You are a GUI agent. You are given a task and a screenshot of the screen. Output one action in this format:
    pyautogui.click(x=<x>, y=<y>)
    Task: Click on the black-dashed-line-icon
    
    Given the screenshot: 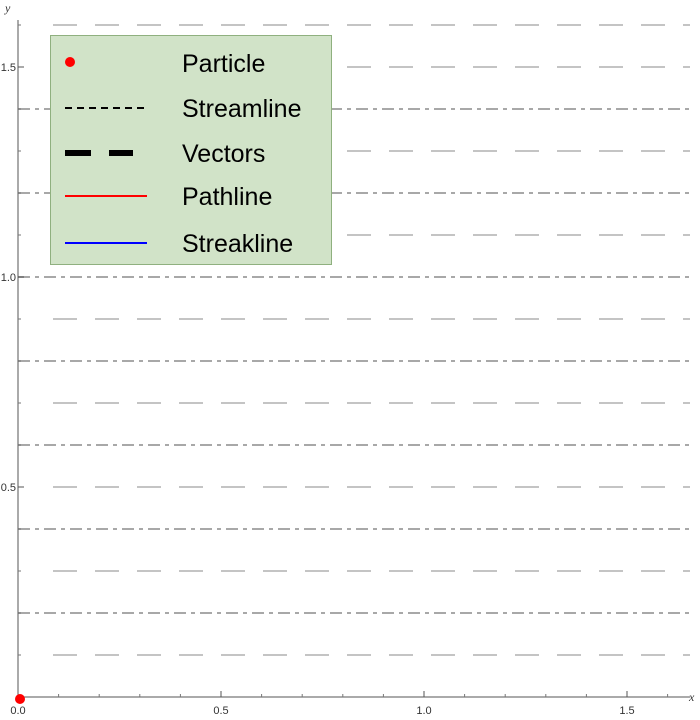 What is the action you would take?
    pyautogui.click(x=107, y=108)
    